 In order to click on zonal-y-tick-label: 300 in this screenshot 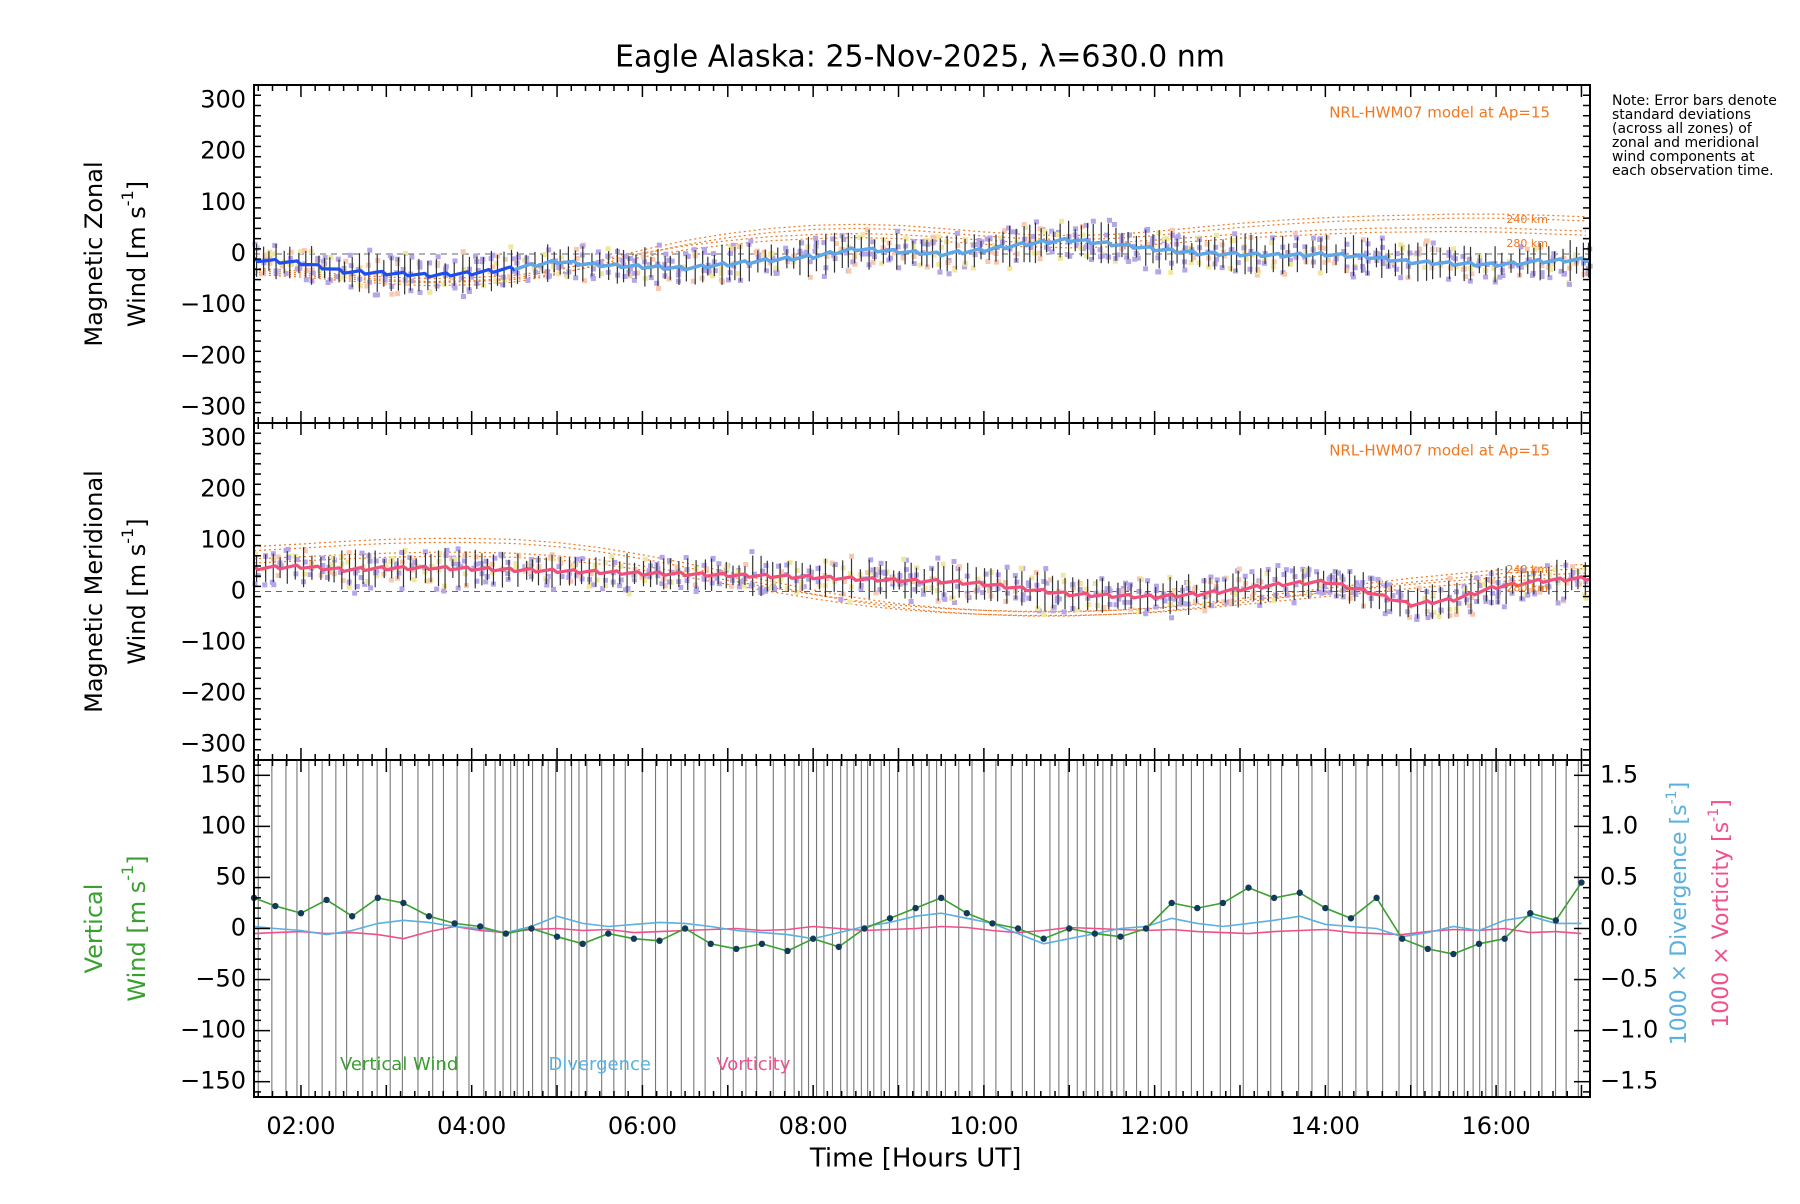, I will do `click(223, 99)`.